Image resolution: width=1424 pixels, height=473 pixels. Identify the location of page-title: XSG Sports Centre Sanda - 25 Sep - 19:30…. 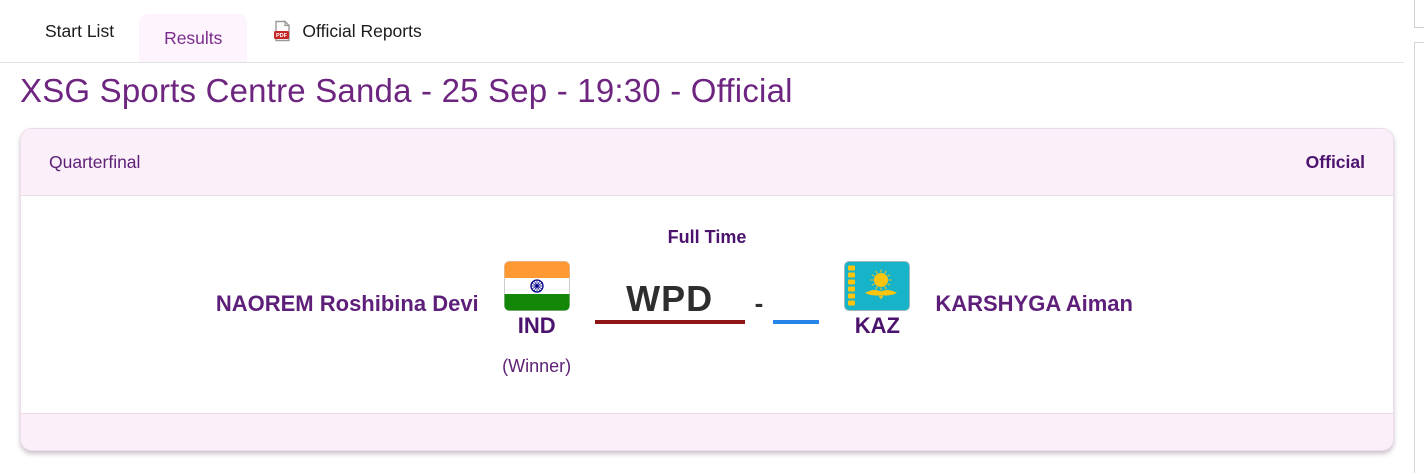
(406, 90).